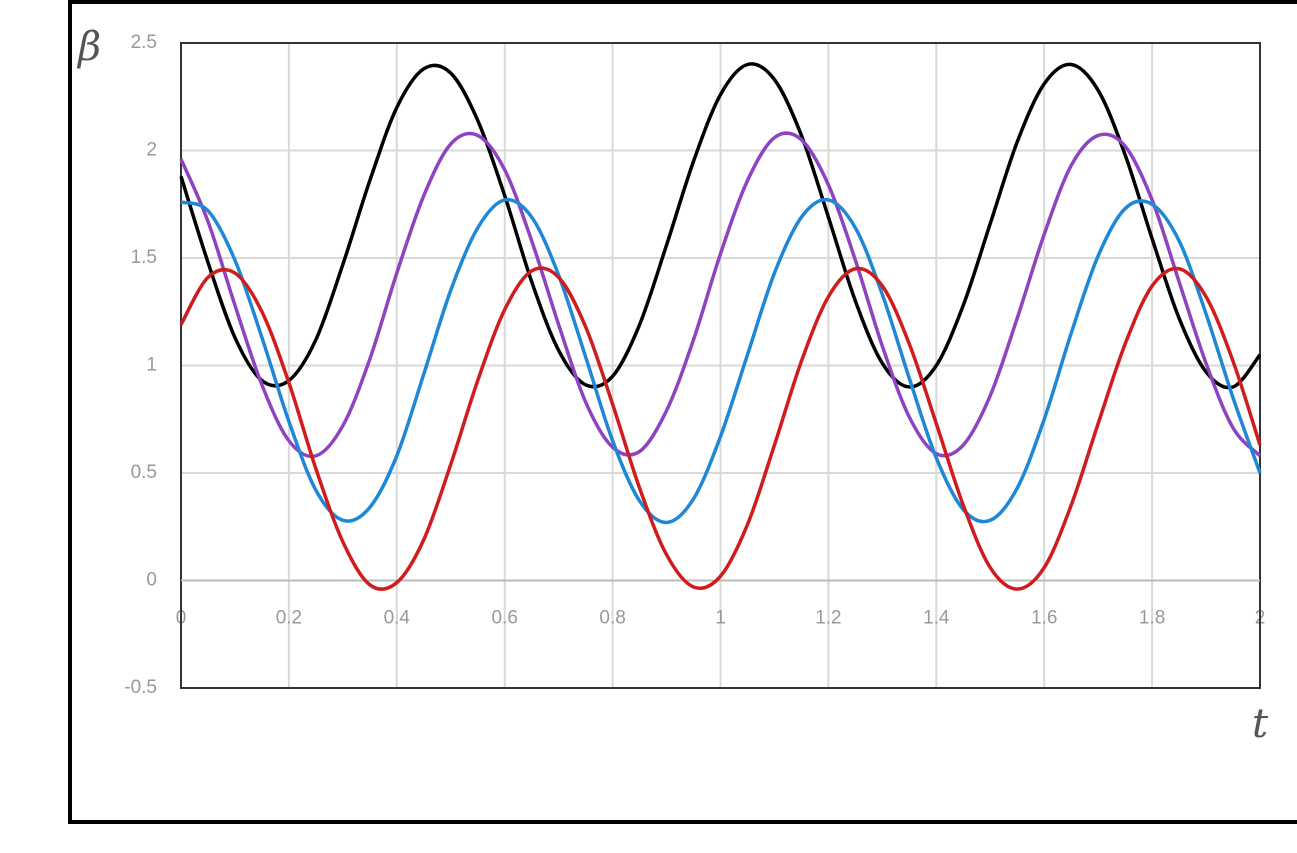 This screenshot has height=853, width=1297. I want to click on y-axis-label: β, so click(88, 47).